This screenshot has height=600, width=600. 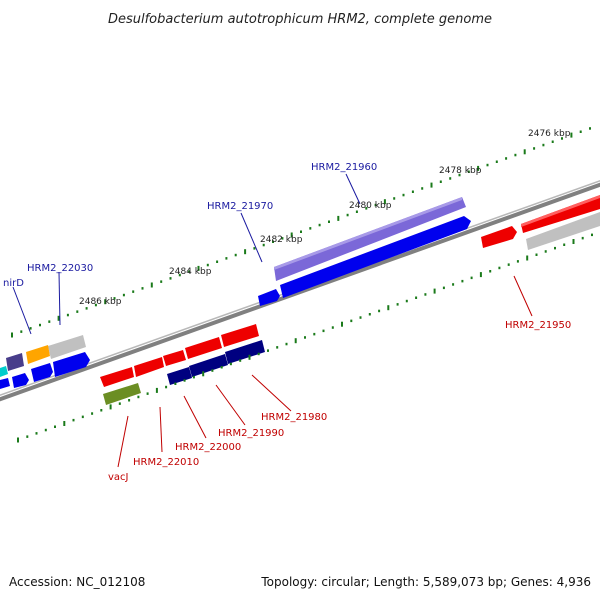 What do you see at coordinates (190, 272) in the screenshot?
I see `tick-label-2484: 2484 kbp` at bounding box center [190, 272].